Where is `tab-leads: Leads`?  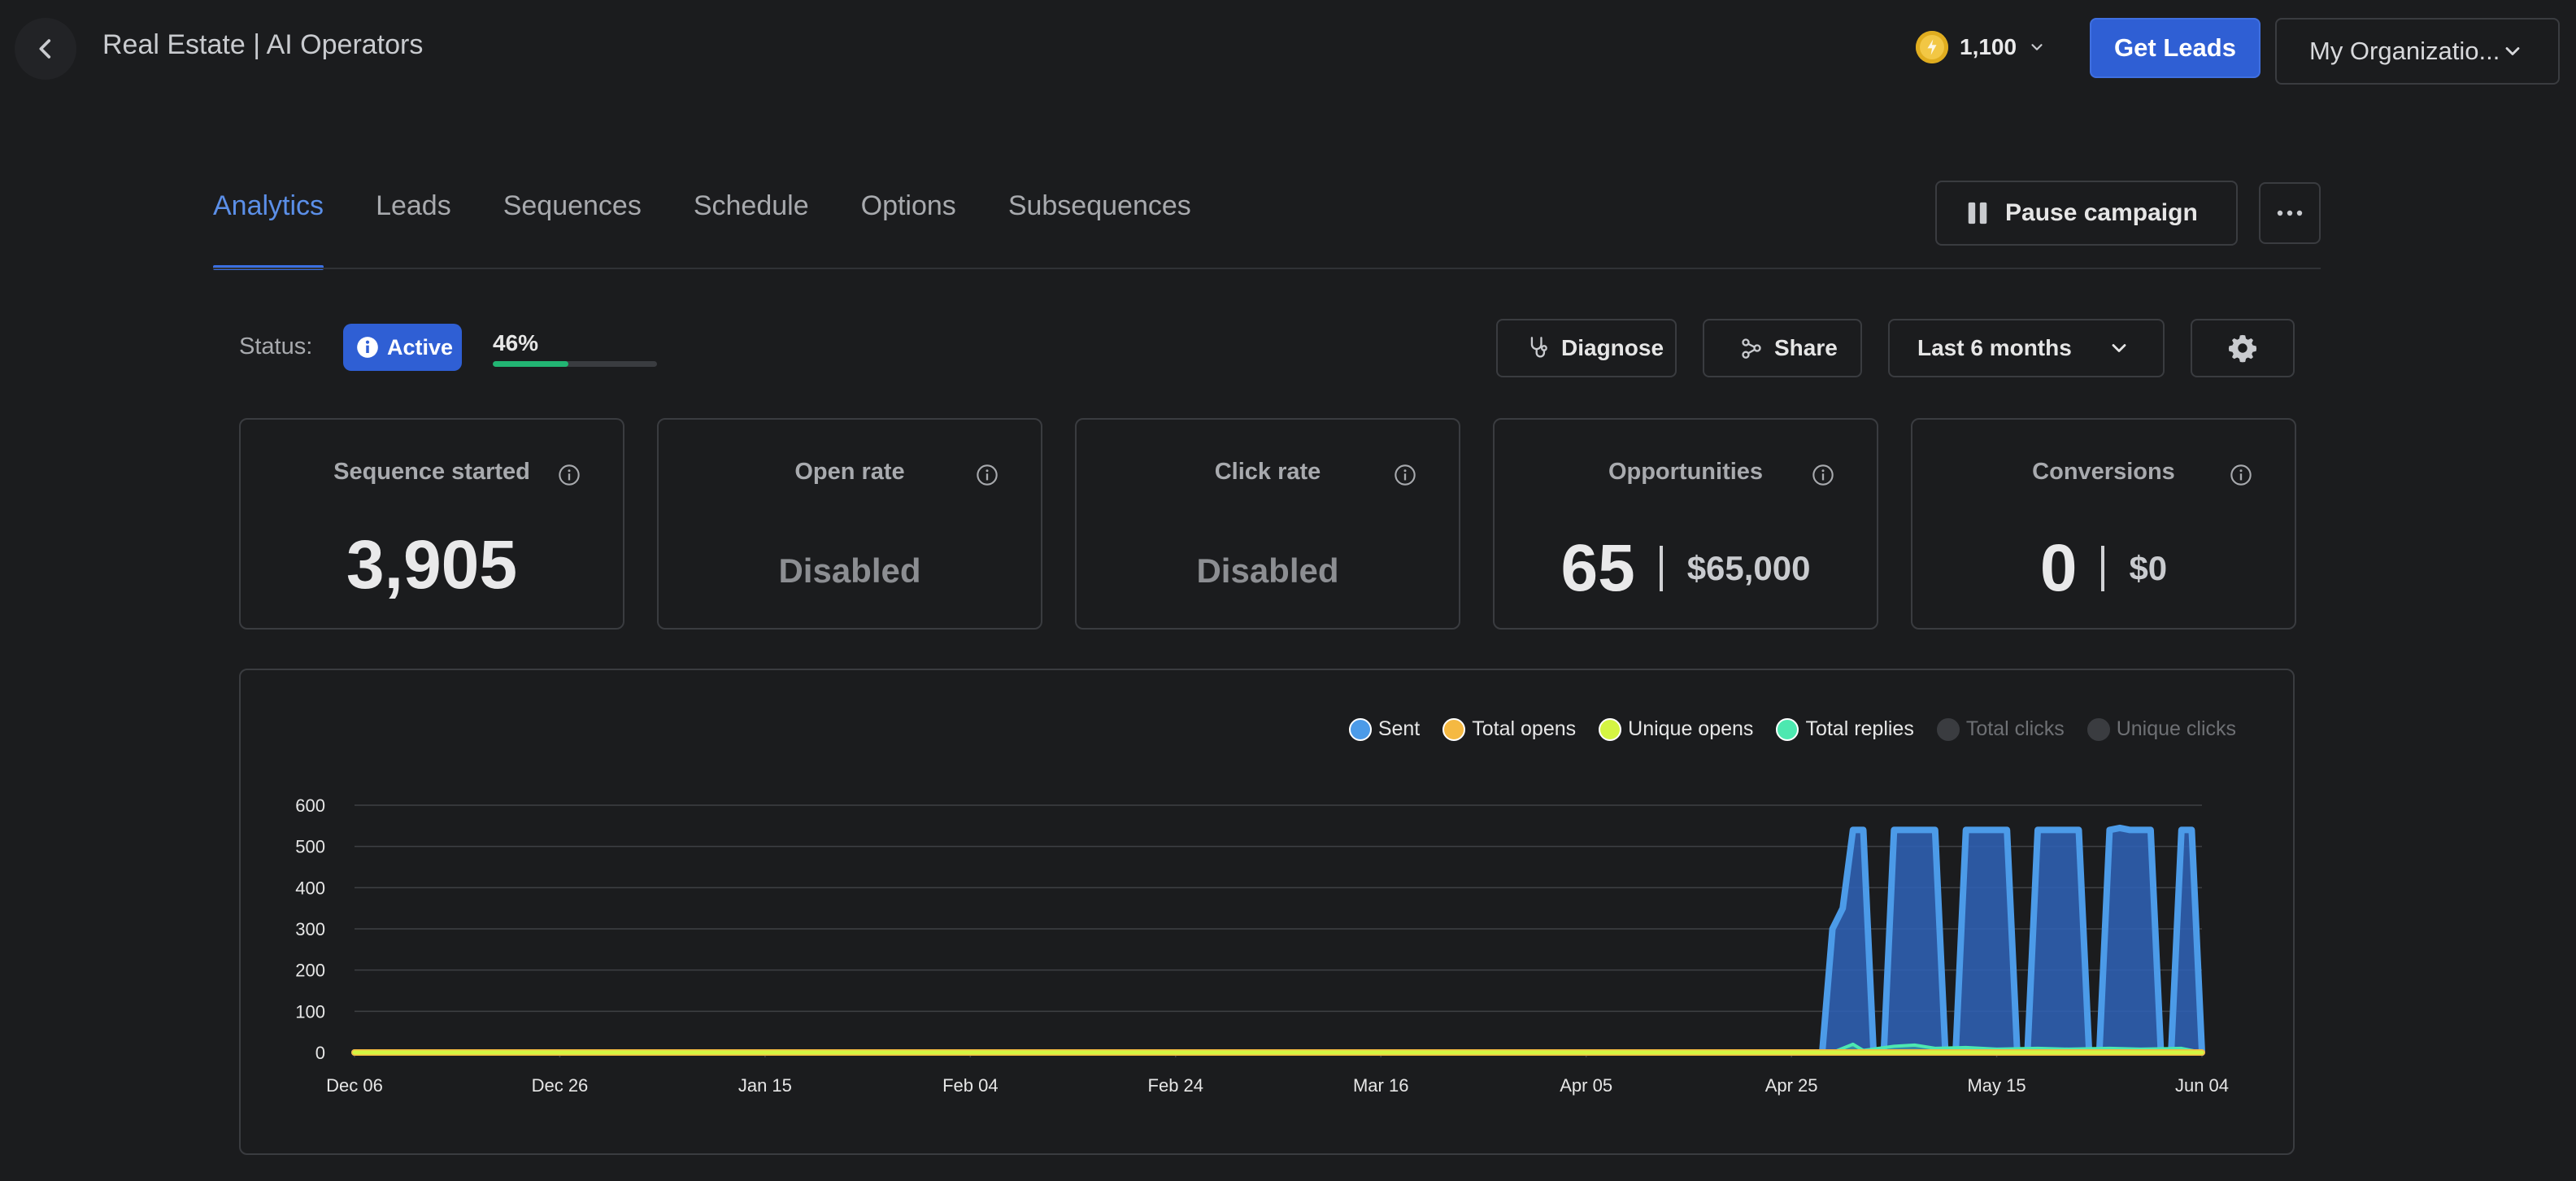
tab-leads: Leads is located at coordinates (414, 205).